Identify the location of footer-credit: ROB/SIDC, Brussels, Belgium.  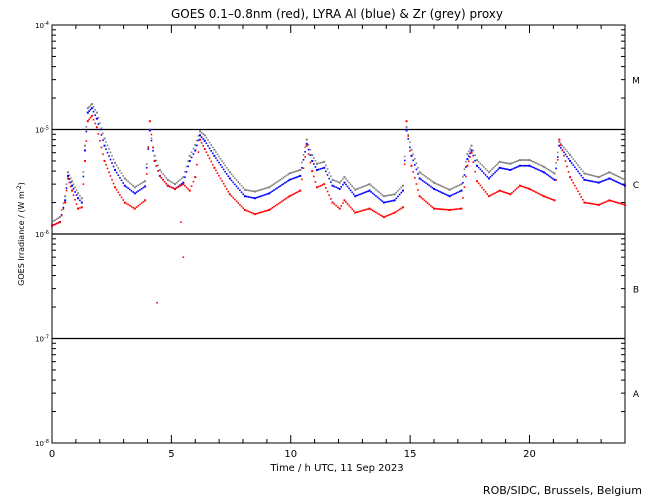
(562, 490).